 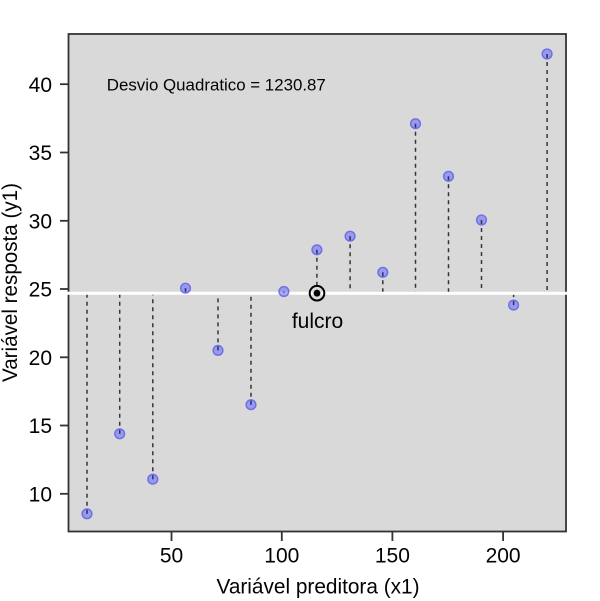 What do you see at coordinates (40, 221) in the screenshot?
I see `svg-text: 30` at bounding box center [40, 221].